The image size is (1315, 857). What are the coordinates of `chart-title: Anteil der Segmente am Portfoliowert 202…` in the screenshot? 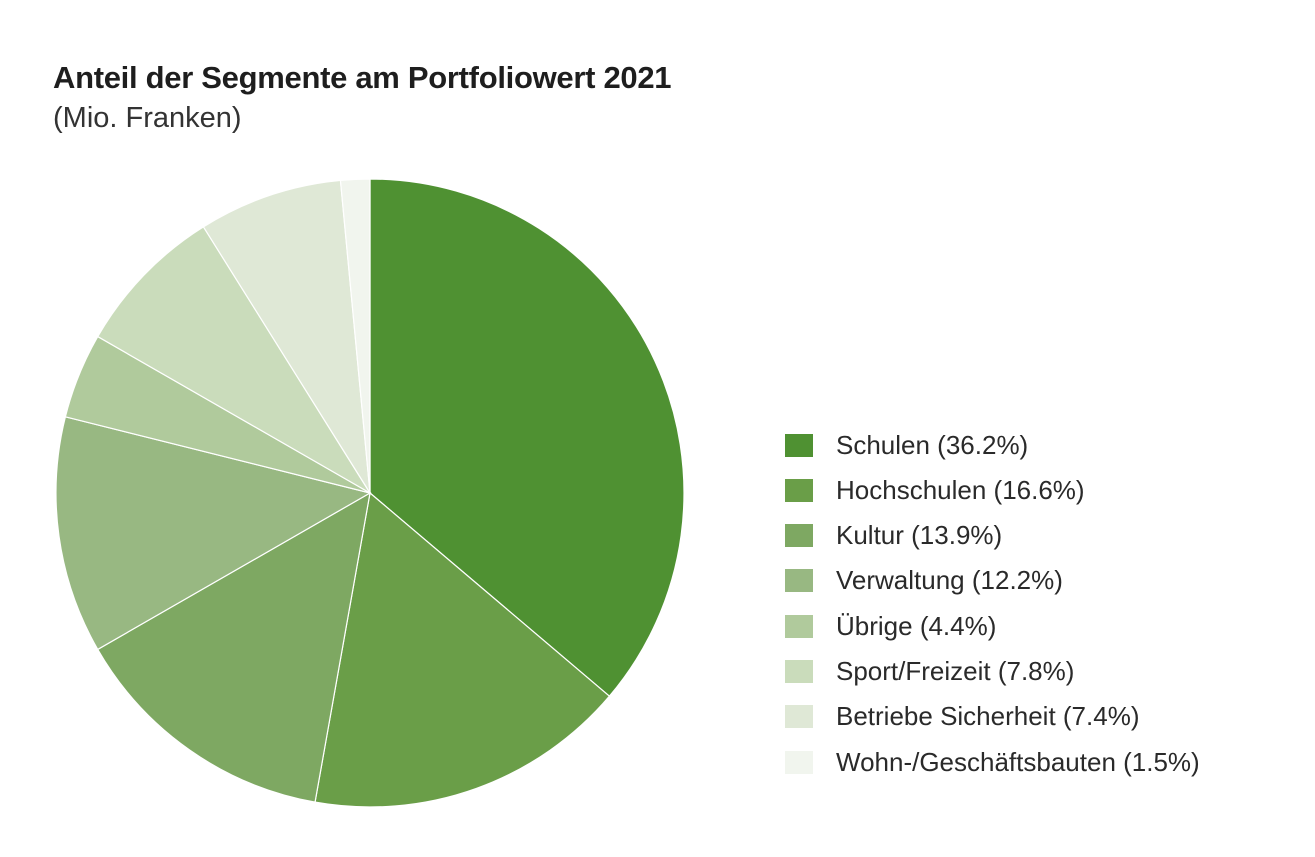 It's located at (362, 77).